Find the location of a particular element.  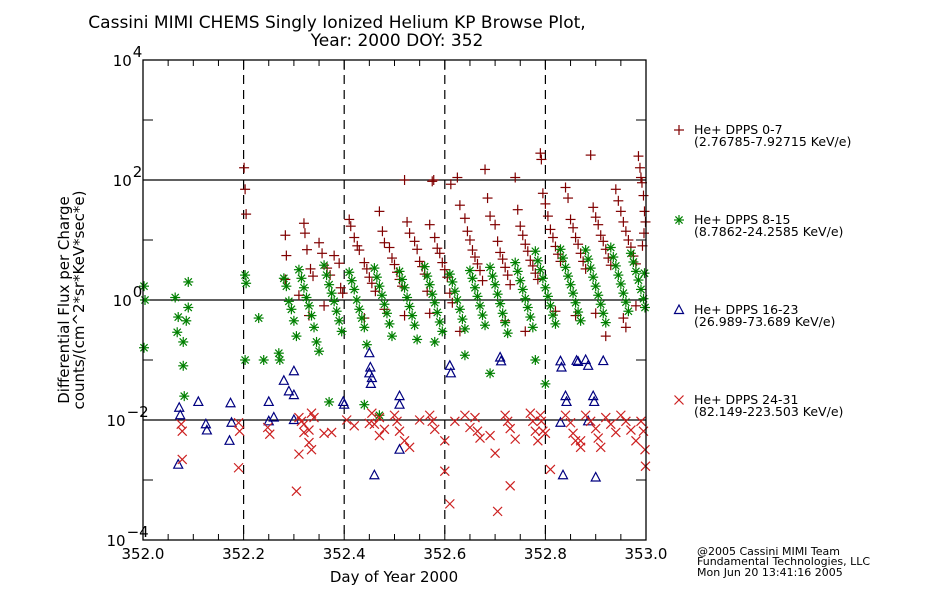

series-x is located at coordinates (413, 462).